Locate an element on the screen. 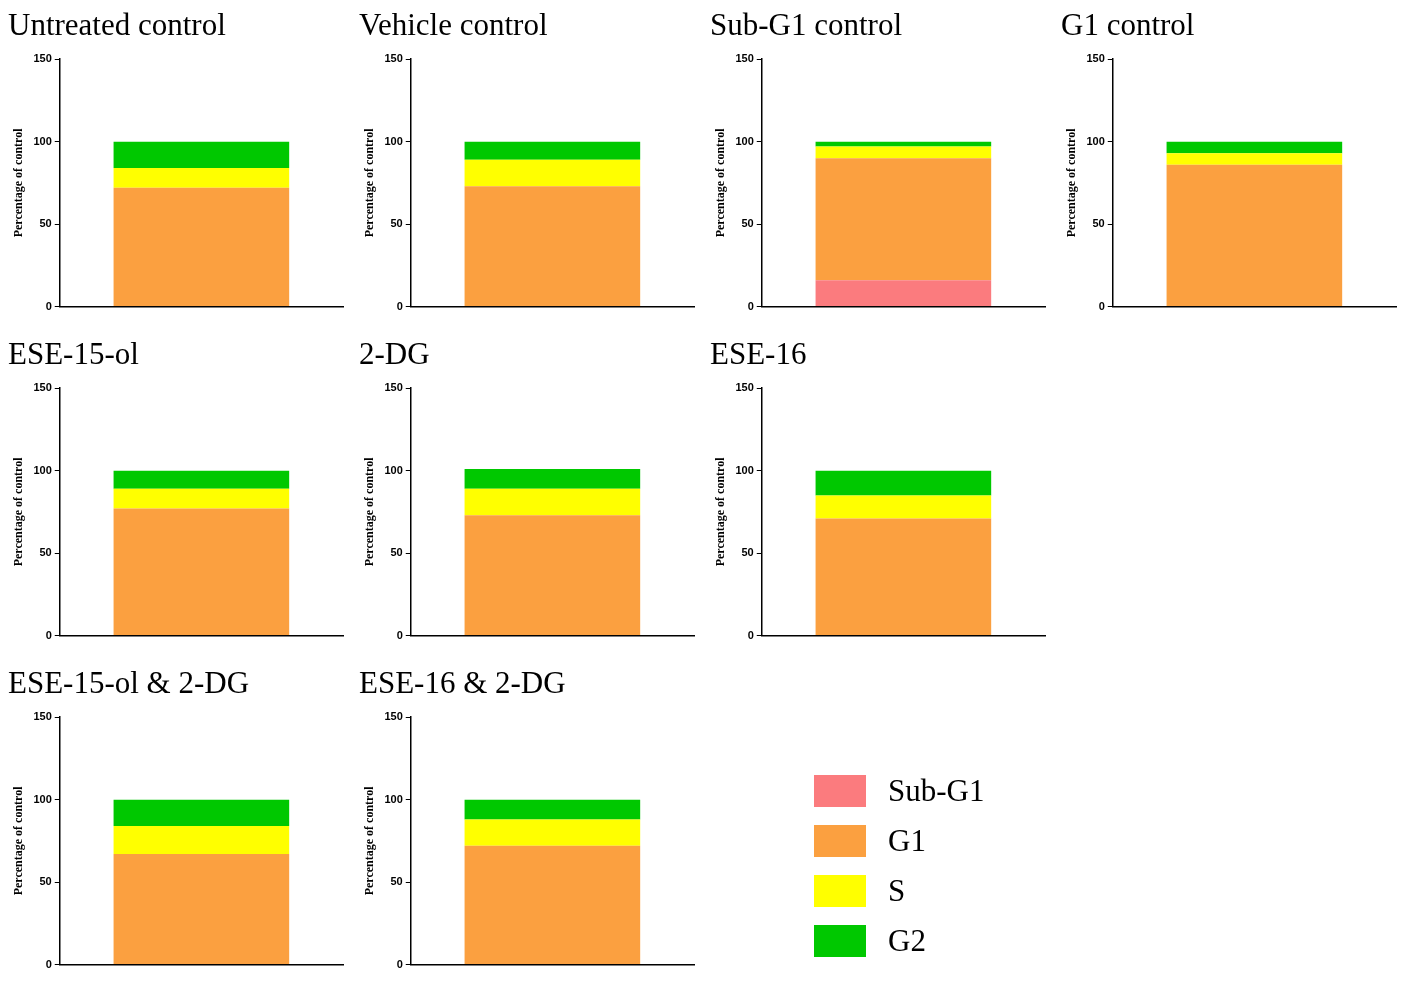  chart-title: ESE-16 & 2-DG is located at coordinates (462, 682).